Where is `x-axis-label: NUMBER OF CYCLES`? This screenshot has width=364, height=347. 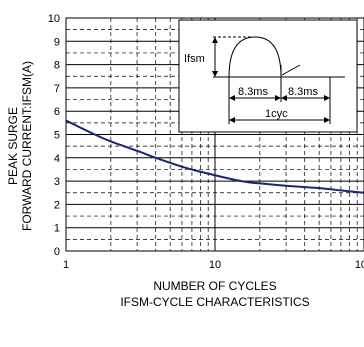
x-axis-label: NUMBER OF CYCLES is located at coordinates (214, 286).